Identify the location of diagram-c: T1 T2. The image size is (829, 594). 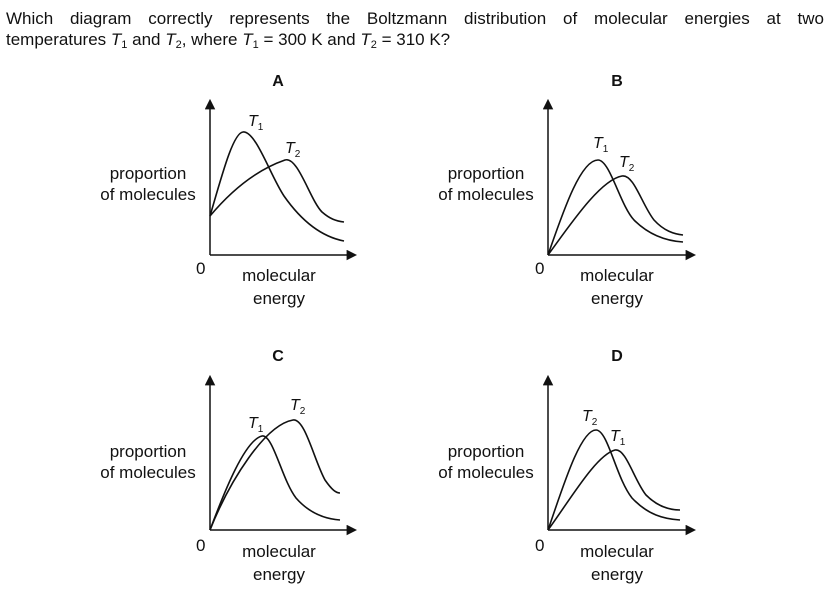
(281, 455).